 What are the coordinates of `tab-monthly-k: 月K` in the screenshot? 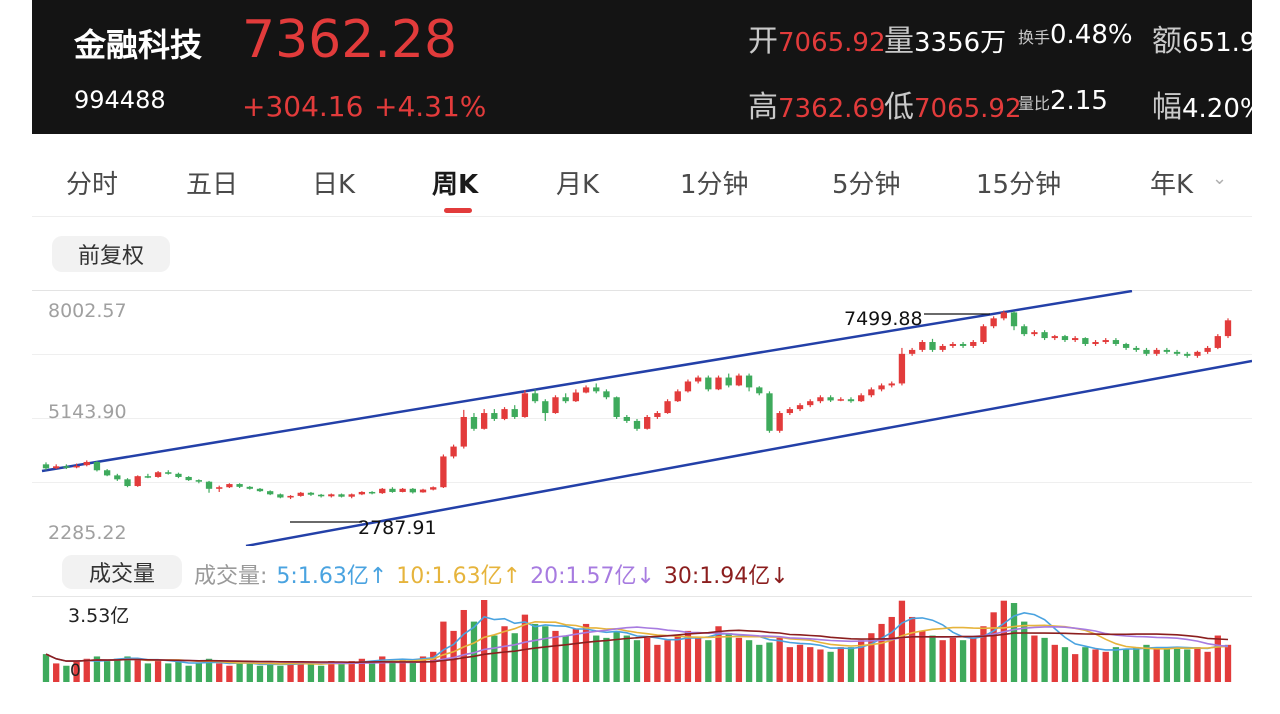 It's located at (578, 185).